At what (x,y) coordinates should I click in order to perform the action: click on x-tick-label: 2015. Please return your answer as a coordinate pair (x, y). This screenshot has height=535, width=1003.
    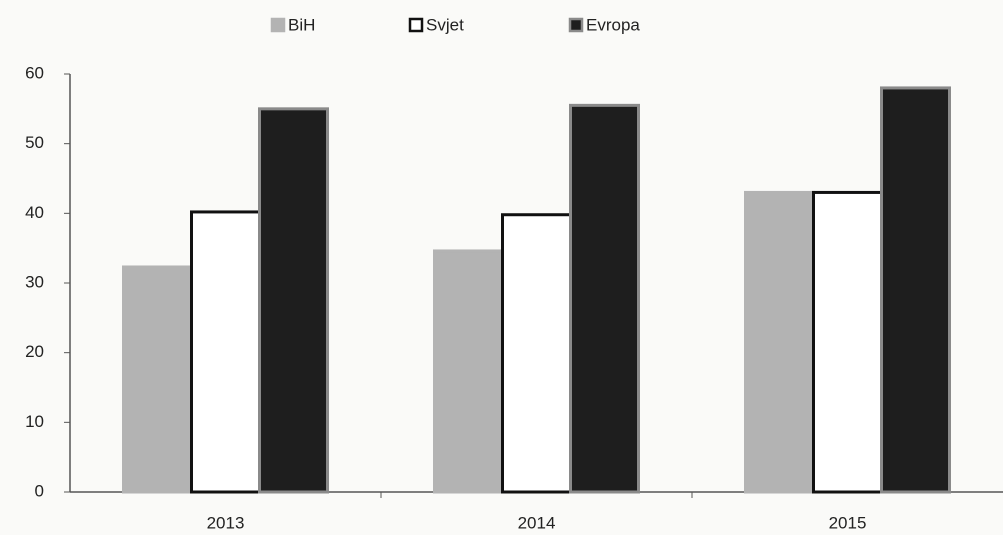
    Looking at the image, I should click on (848, 522).